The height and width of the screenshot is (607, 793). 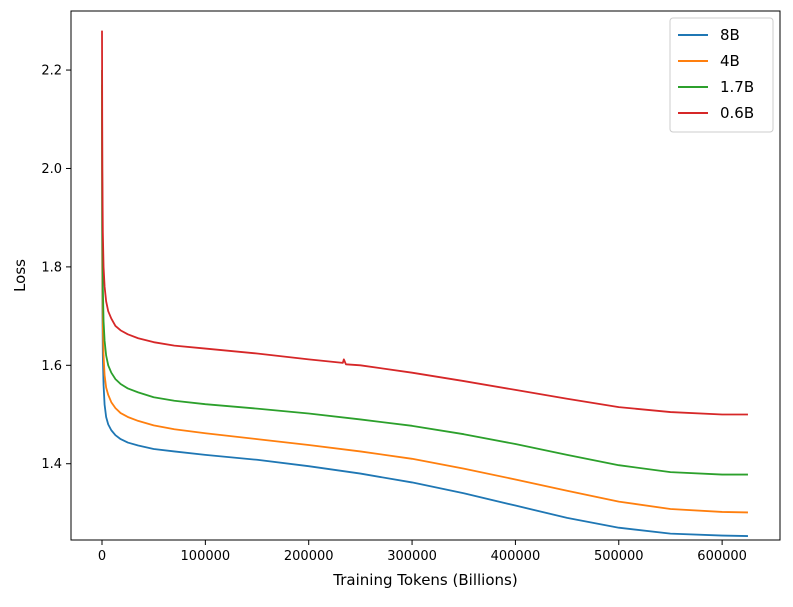 I want to click on y-tick-label: 2.2, so click(x=51, y=71).